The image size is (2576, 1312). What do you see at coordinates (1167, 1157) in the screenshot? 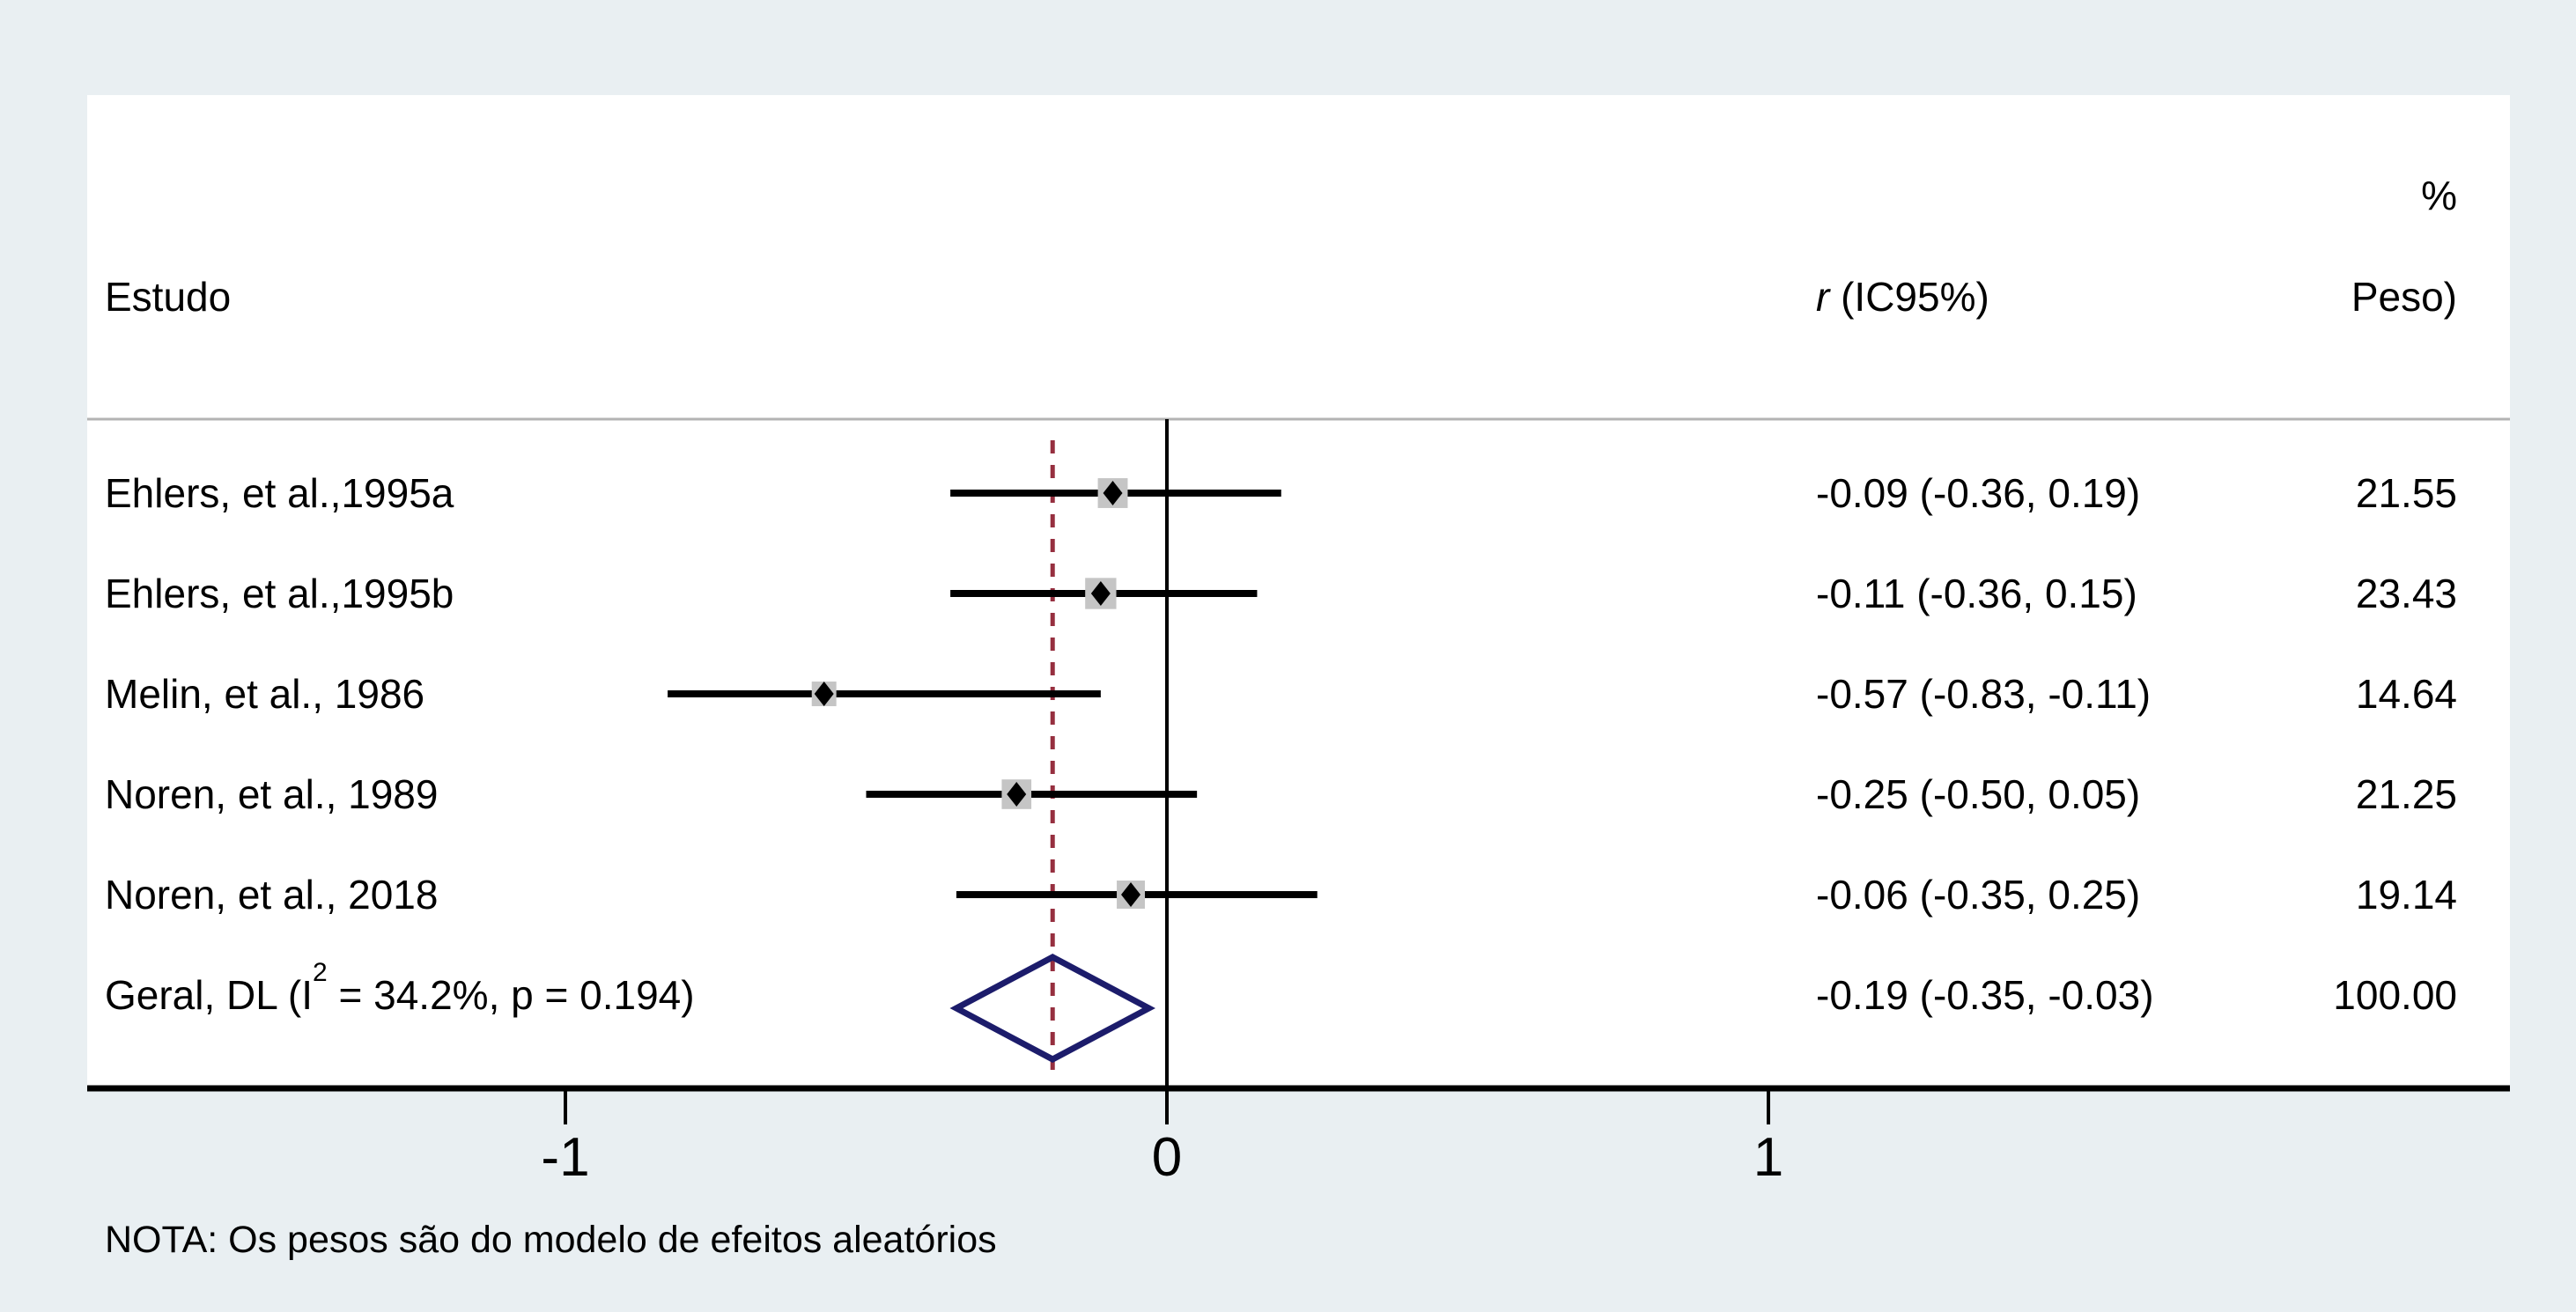
I see `x-tick-label: 0` at bounding box center [1167, 1157].